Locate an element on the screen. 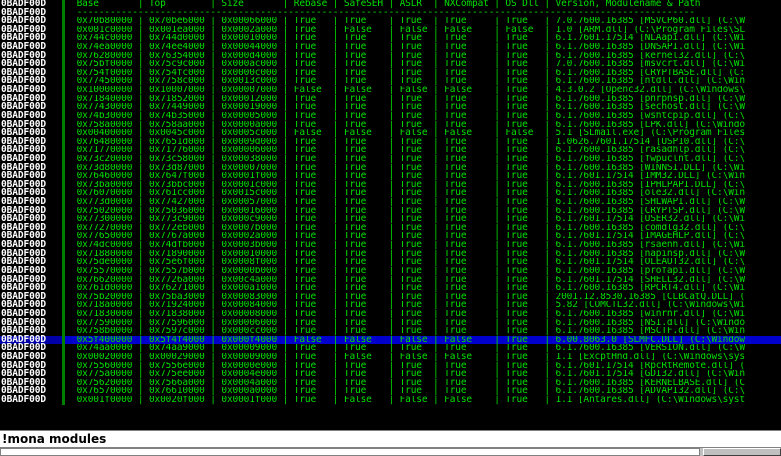 The width and height of the screenshot is (781, 456). status-bar: !mona modules is located at coordinates (390, 439).